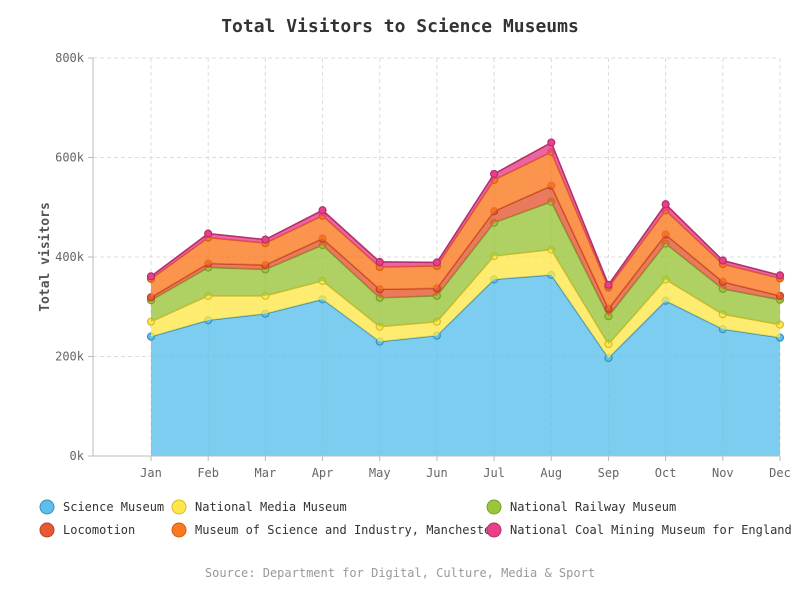  What do you see at coordinates (77, 456) in the screenshot?
I see `y-tick-label: 0k` at bounding box center [77, 456].